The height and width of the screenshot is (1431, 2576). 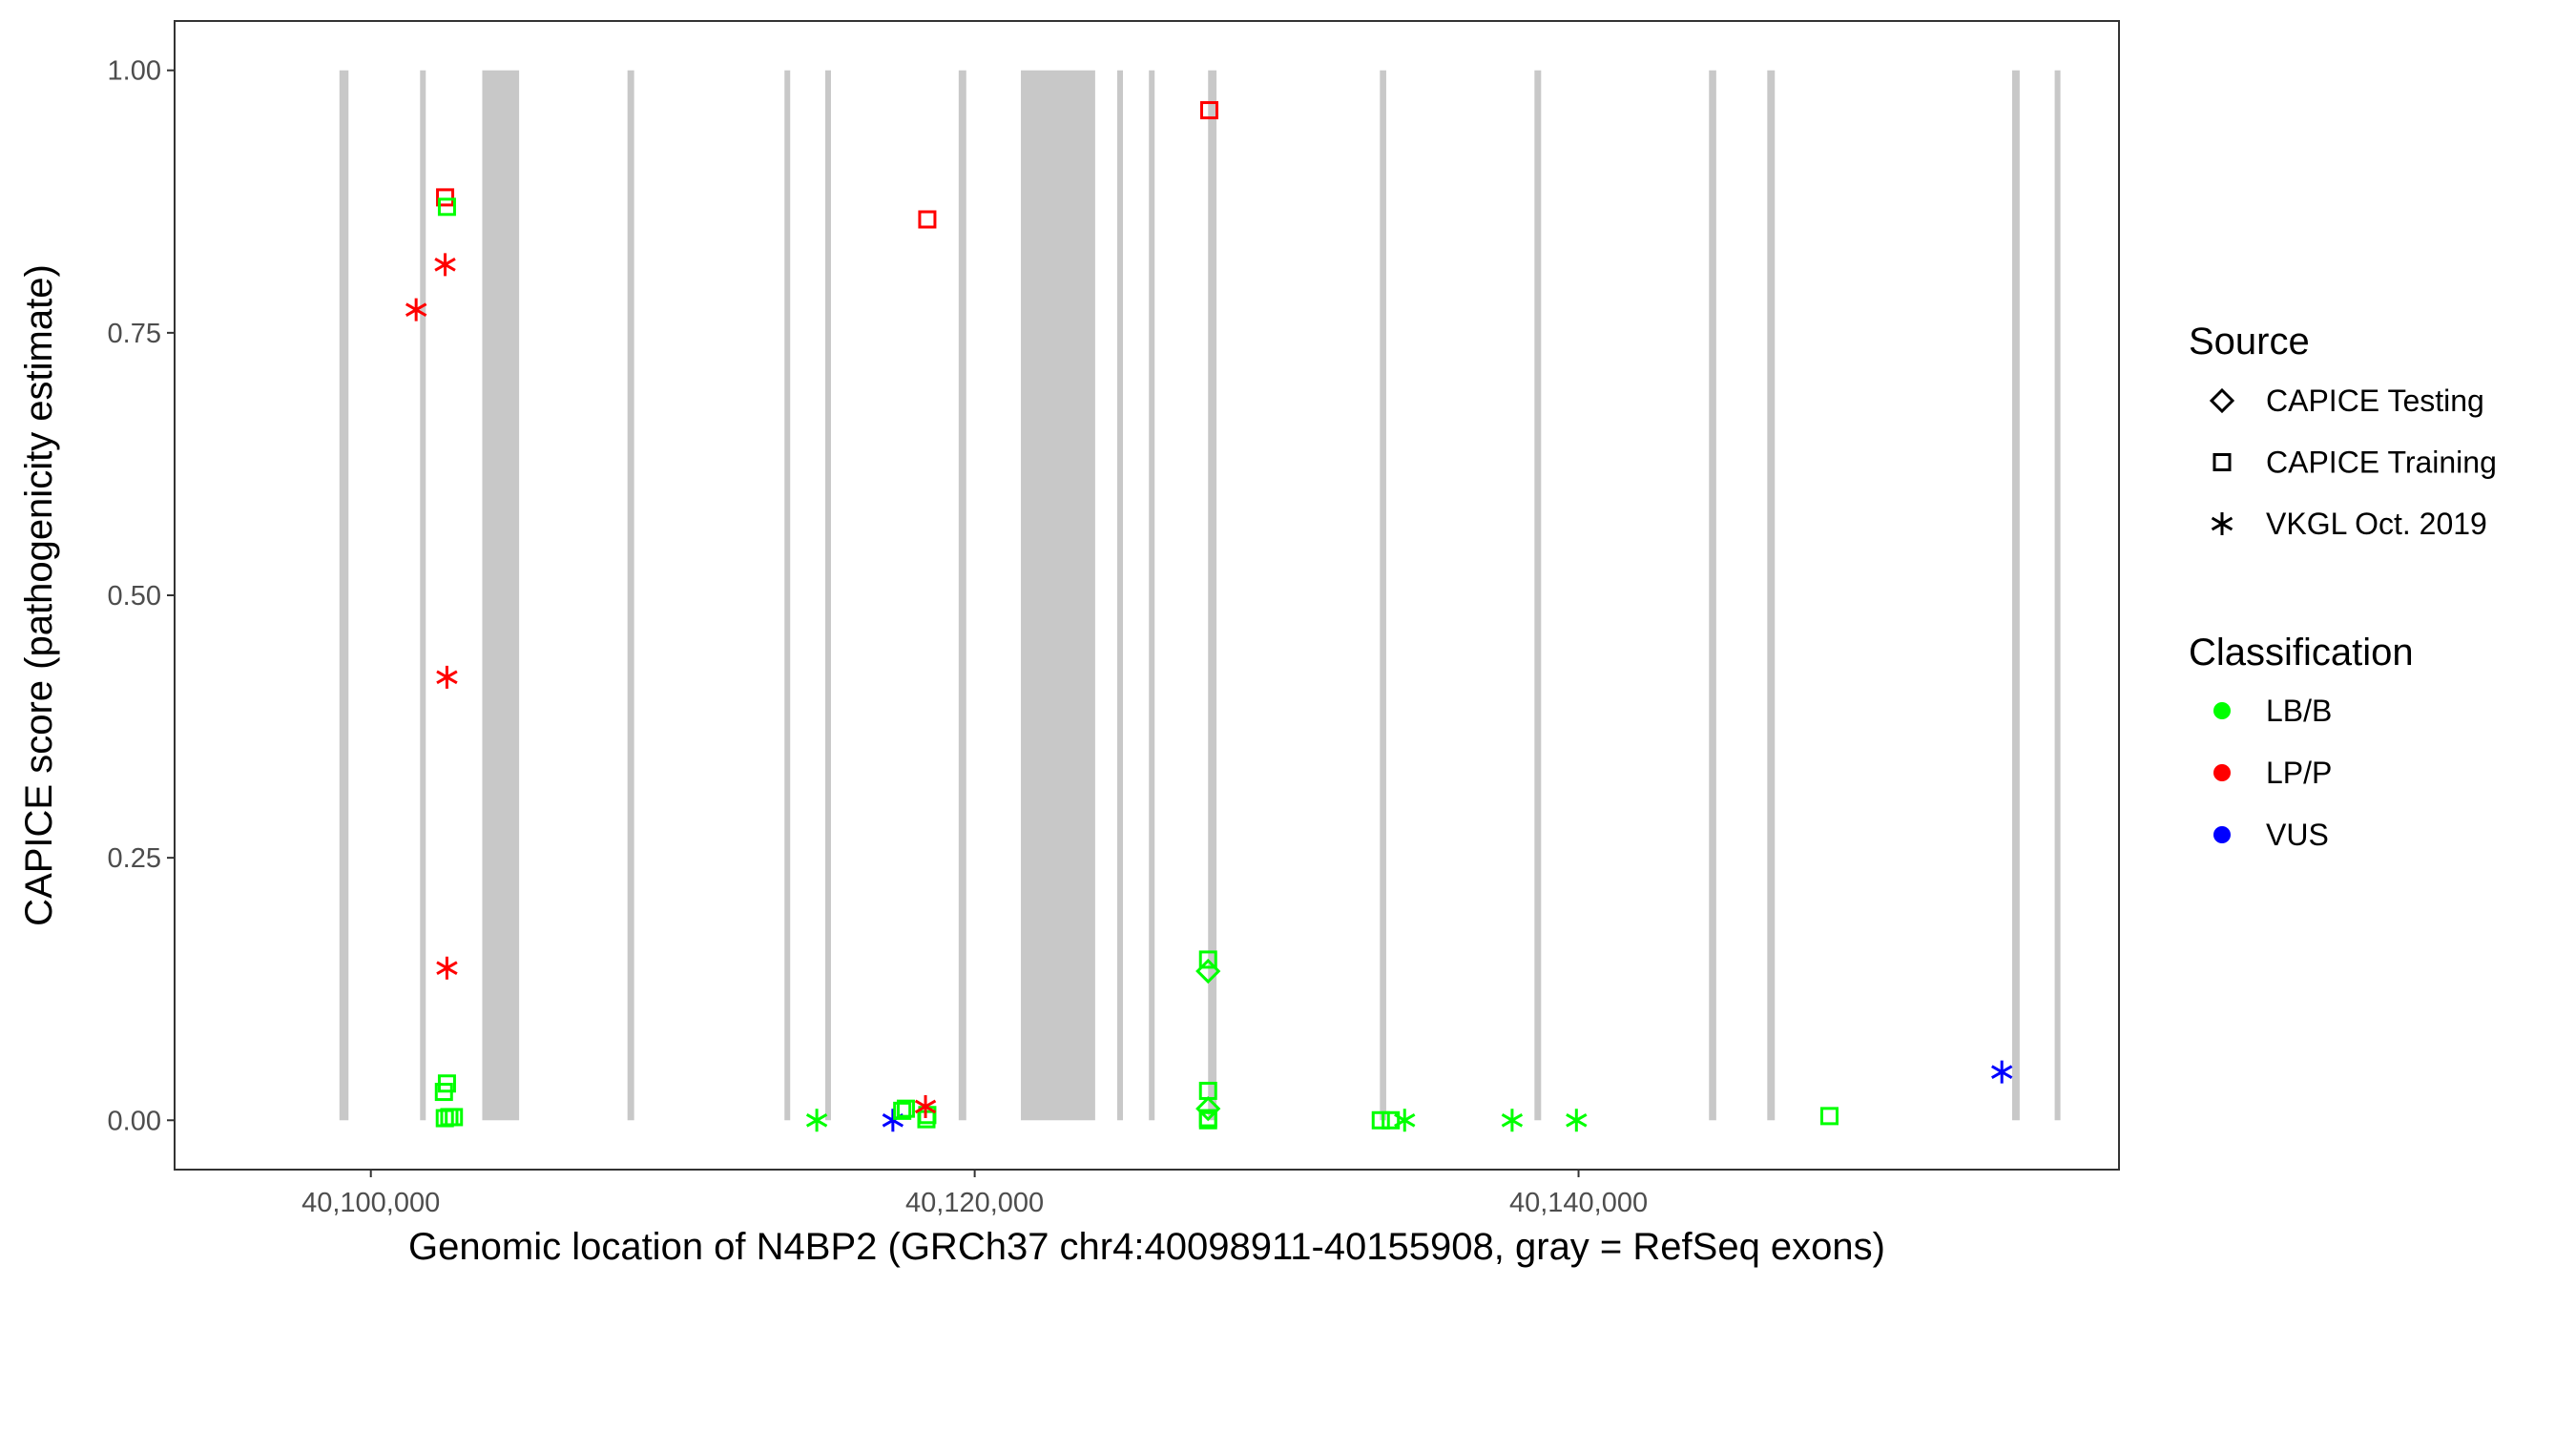 I want to click on legend-source-label: VKGL Oct. 2019, so click(x=2376, y=524).